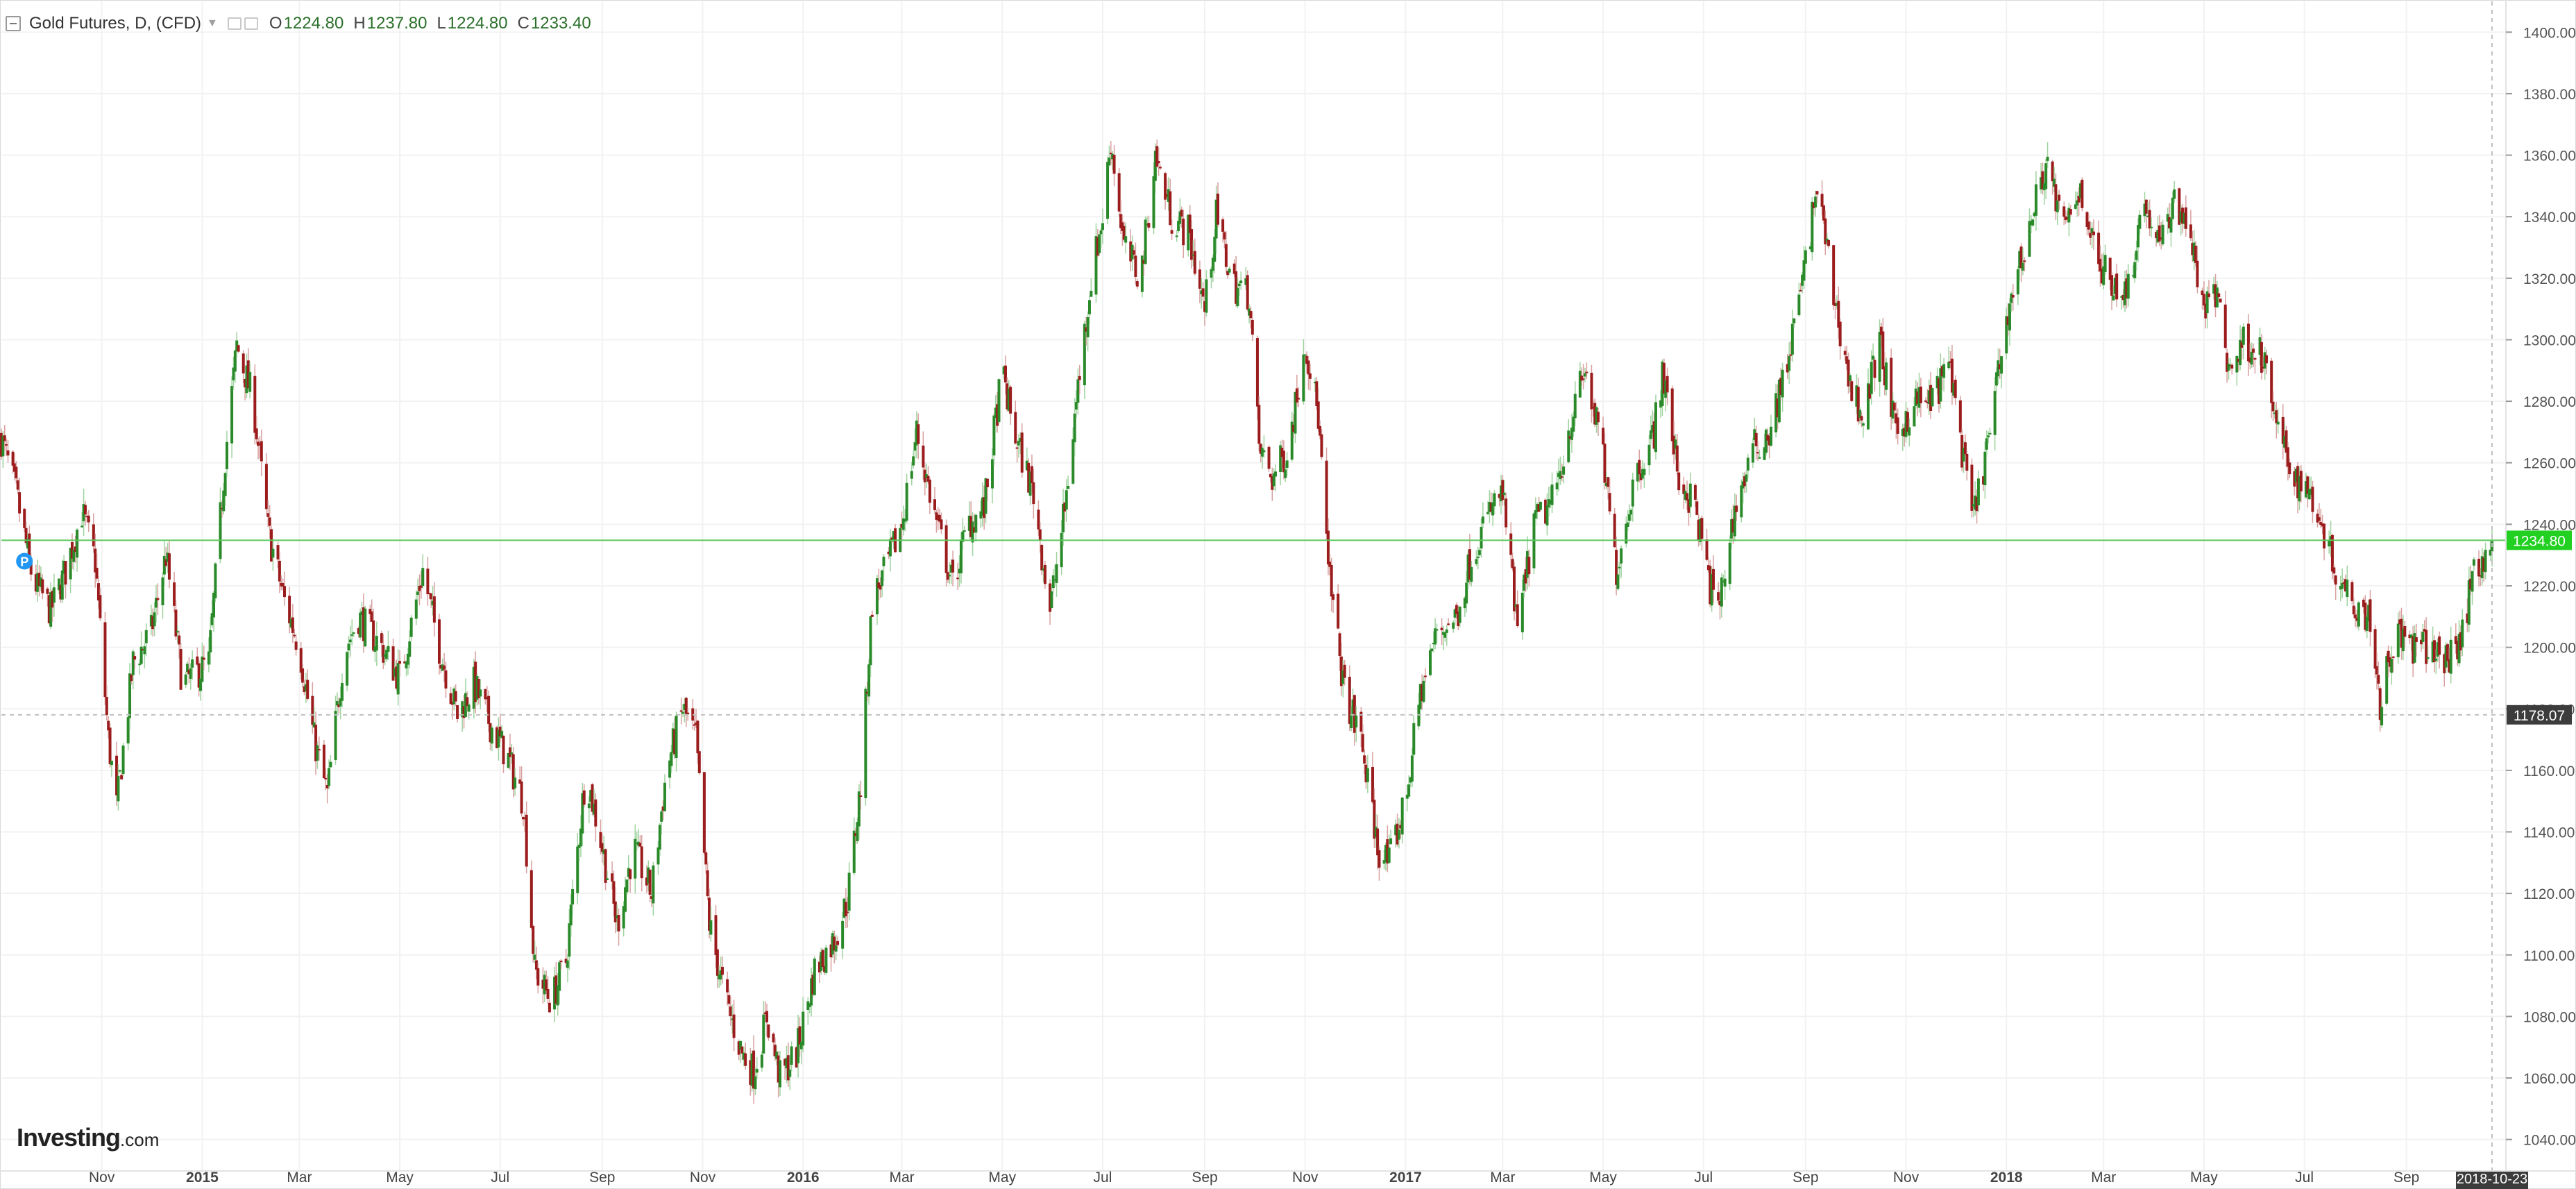  What do you see at coordinates (88, 1137) in the screenshot?
I see `investing-logo: Investing.com` at bounding box center [88, 1137].